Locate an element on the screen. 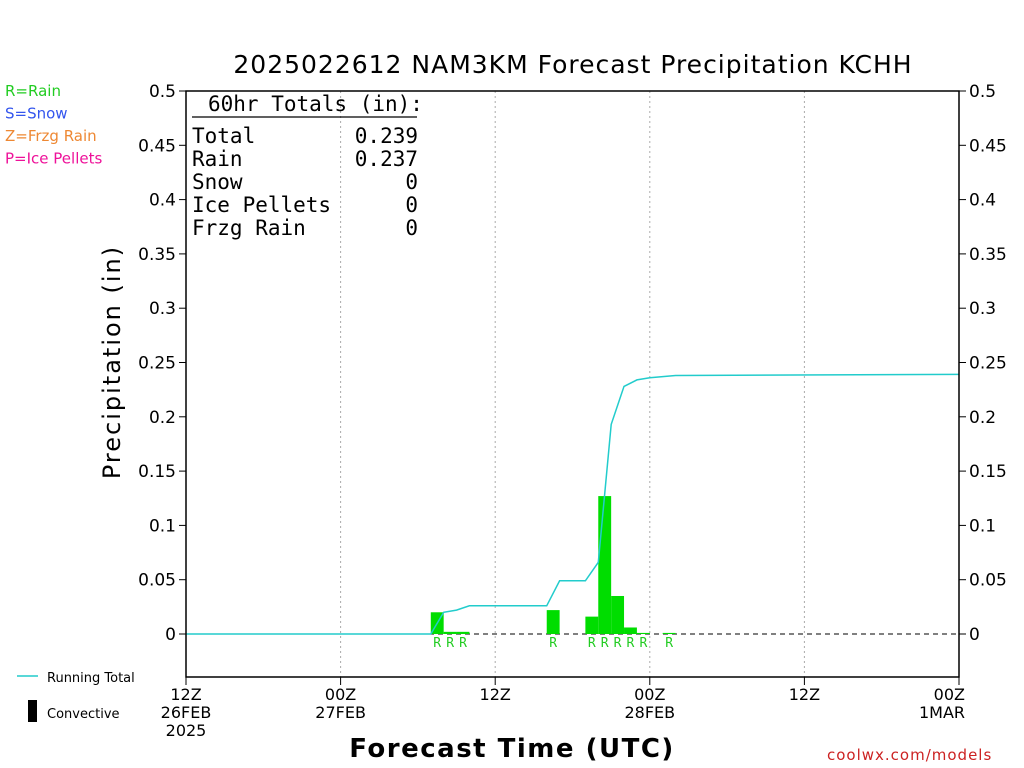 This screenshot has height=768, width=1024. x-tick-label: 28FEB is located at coordinates (649, 712).